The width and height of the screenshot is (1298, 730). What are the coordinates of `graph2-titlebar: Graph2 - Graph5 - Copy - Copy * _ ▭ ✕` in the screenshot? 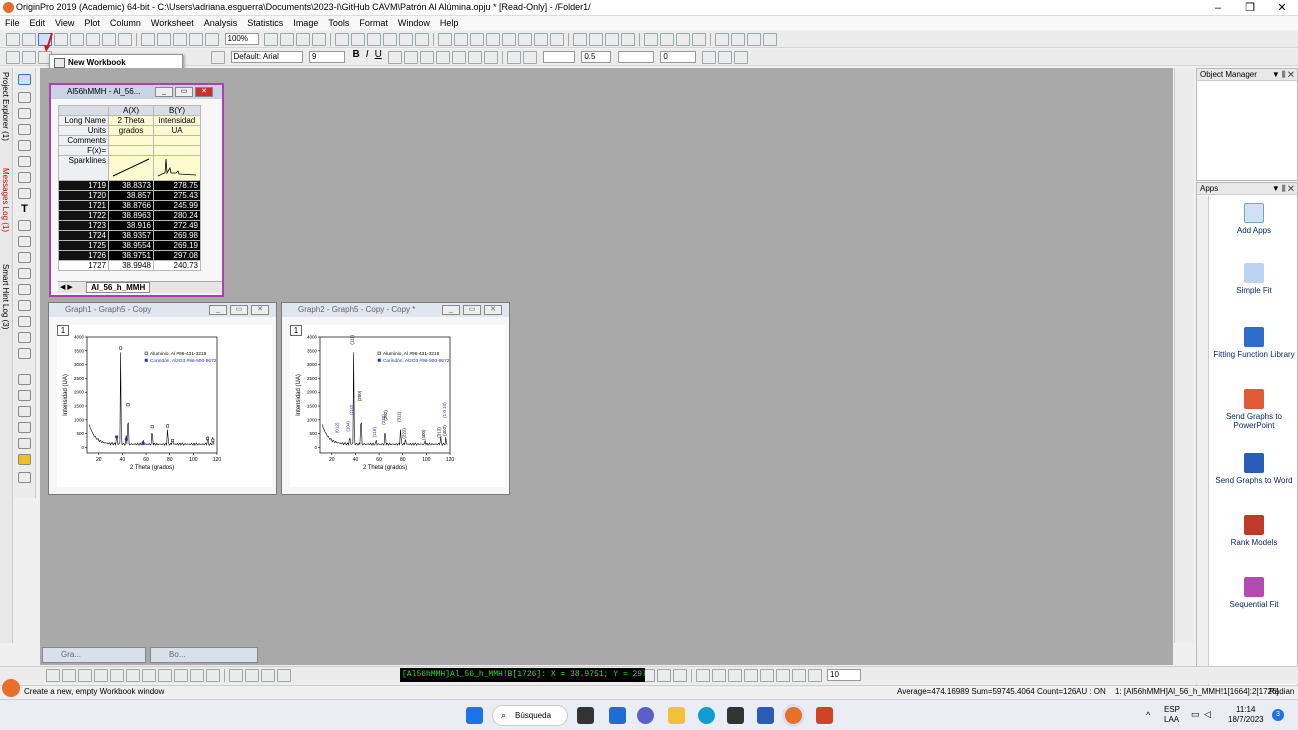 It's located at (395, 310).